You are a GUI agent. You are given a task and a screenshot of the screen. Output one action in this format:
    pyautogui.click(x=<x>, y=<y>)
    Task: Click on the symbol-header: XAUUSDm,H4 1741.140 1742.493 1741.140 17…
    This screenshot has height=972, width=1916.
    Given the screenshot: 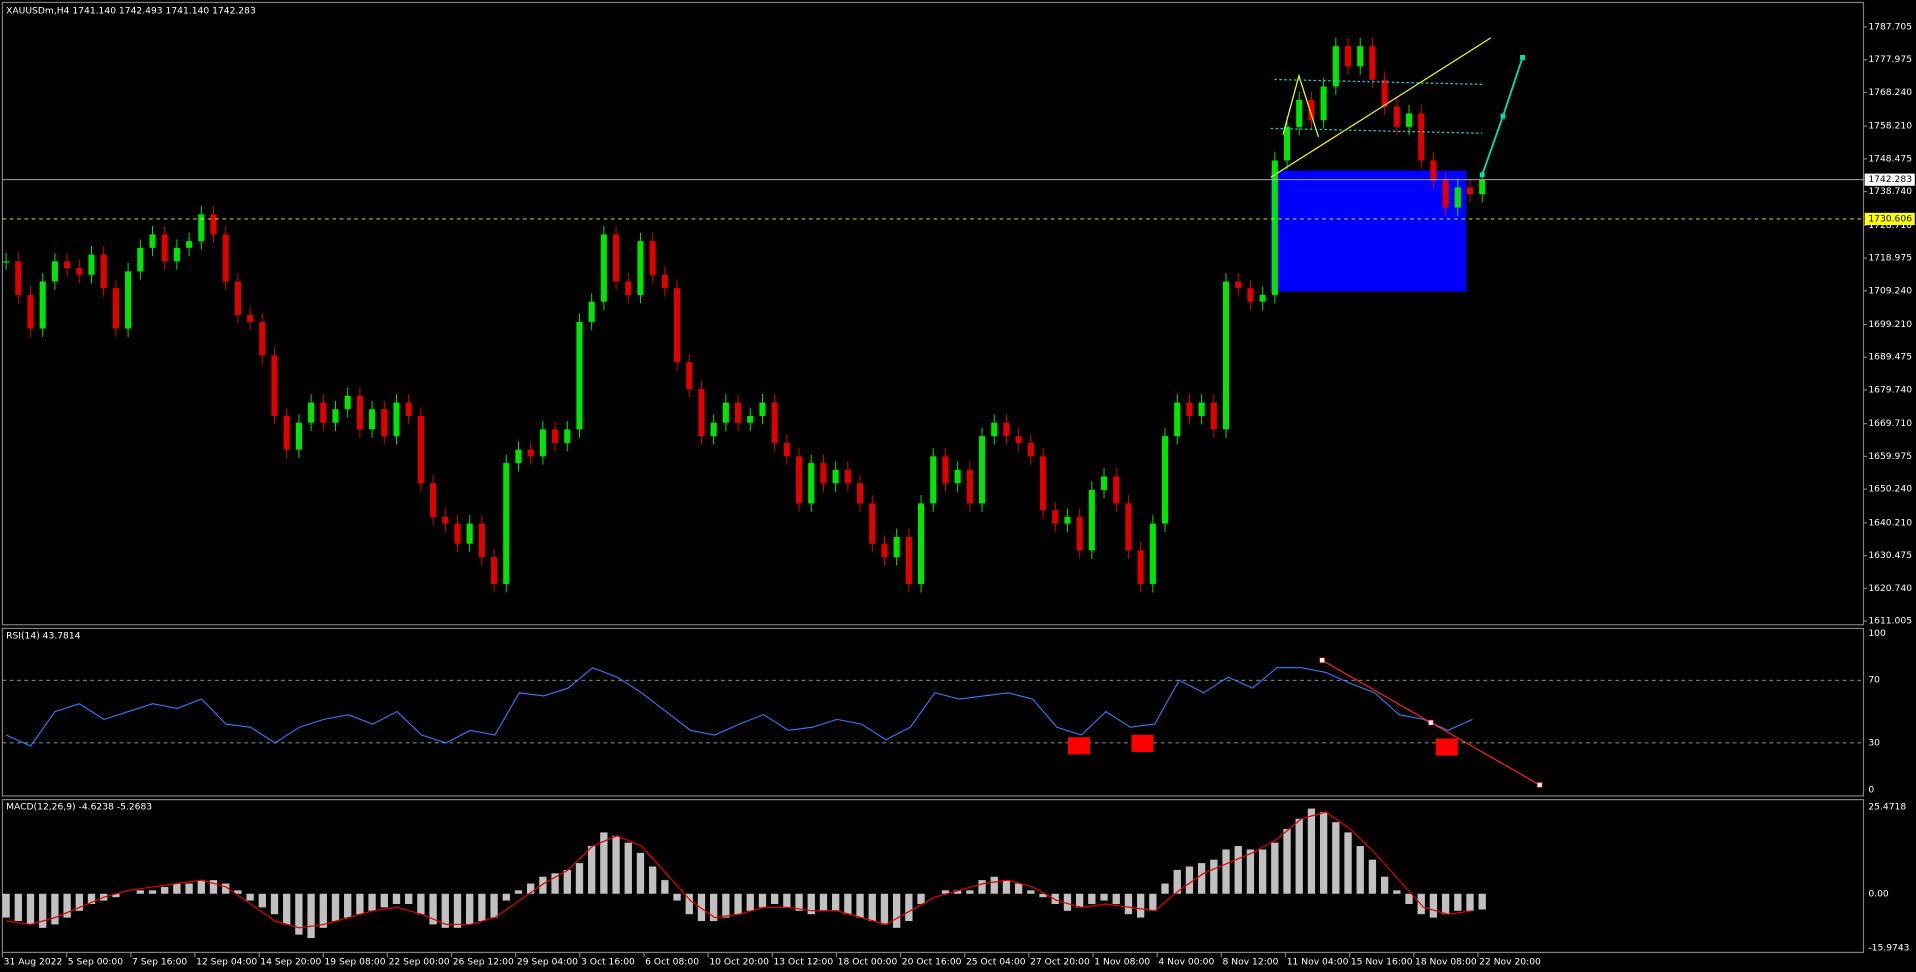 What is the action you would take?
    pyautogui.click(x=131, y=11)
    